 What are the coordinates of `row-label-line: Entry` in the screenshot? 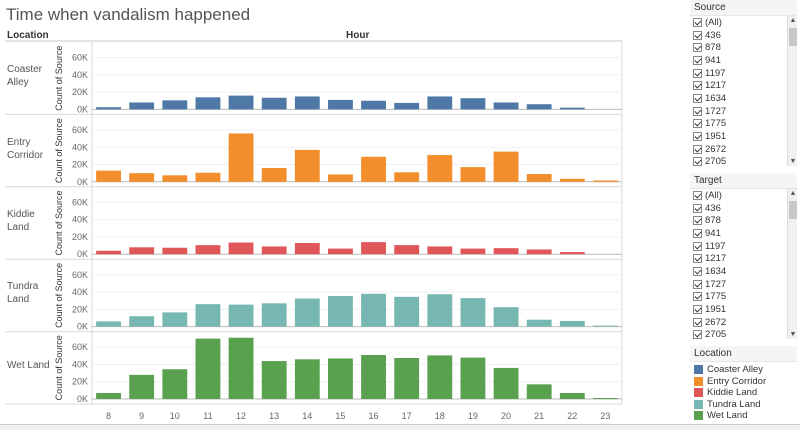 It's located at (19, 142).